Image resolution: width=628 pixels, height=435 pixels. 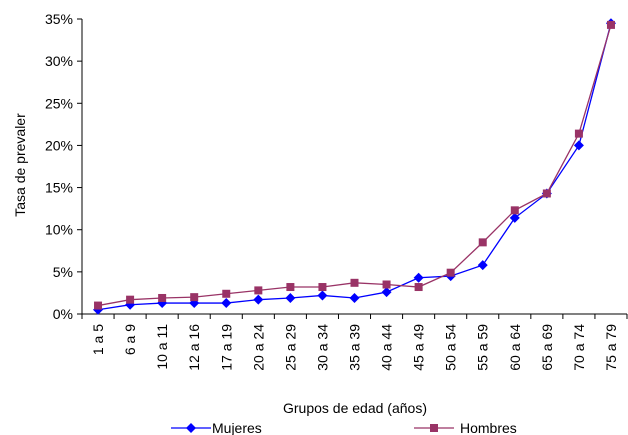 I want to click on y-tick-label: 30%, so click(x=59, y=61).